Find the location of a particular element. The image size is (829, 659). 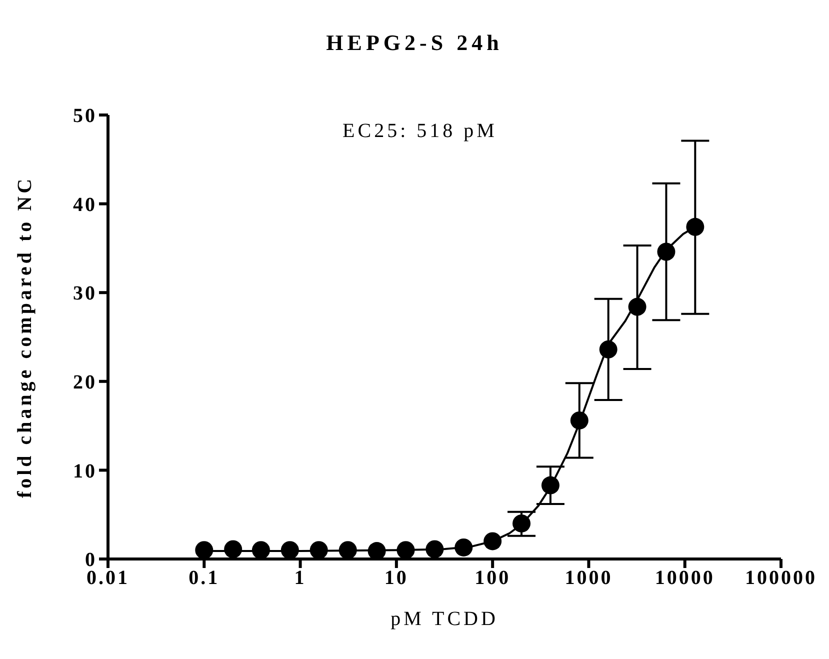

x-axis-title: pM TCDD is located at coordinates (444, 619).